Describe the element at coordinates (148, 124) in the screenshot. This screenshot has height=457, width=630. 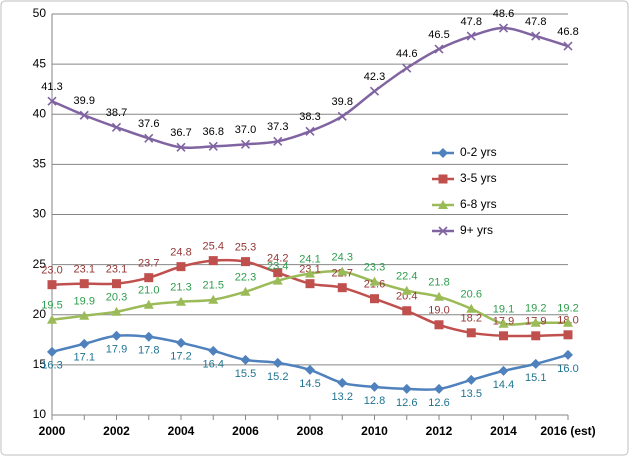
I see `data-label: 37.6` at that location.